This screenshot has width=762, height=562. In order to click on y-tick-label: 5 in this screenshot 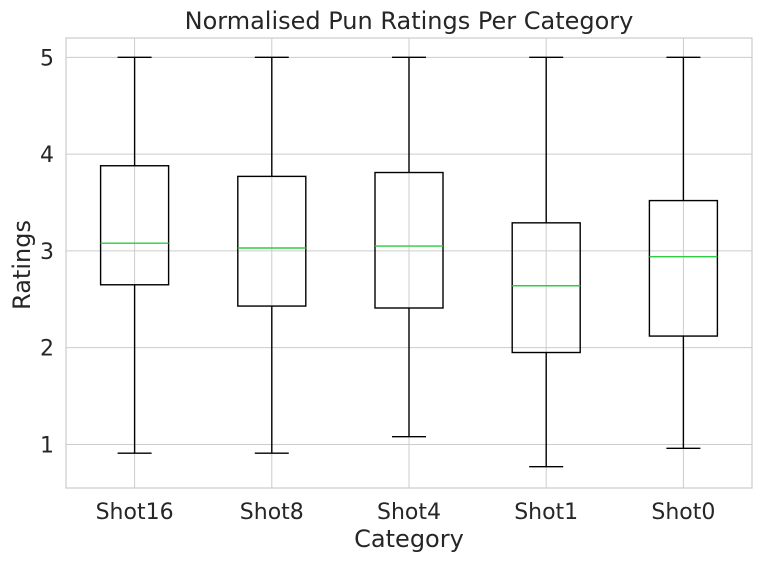, I will do `click(47, 58)`.